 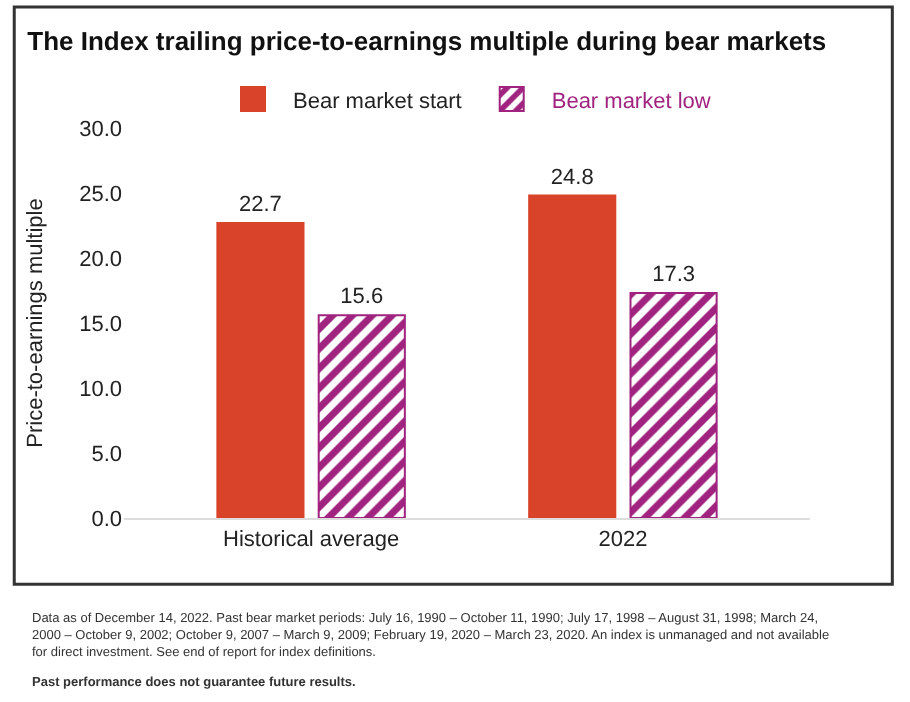 I want to click on y-axis-title: Price-to-earnings multiple, so click(x=36, y=323).